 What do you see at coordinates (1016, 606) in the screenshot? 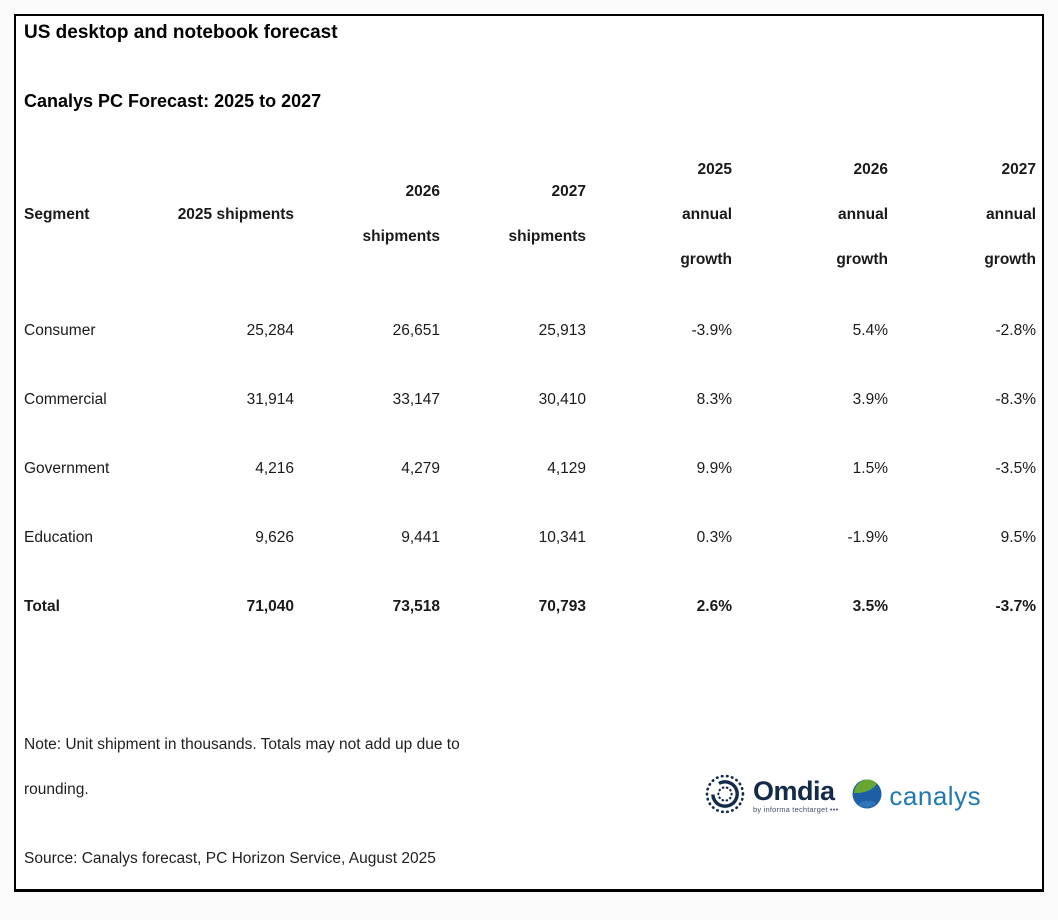
I see `table-cell: -3.7%` at bounding box center [1016, 606].